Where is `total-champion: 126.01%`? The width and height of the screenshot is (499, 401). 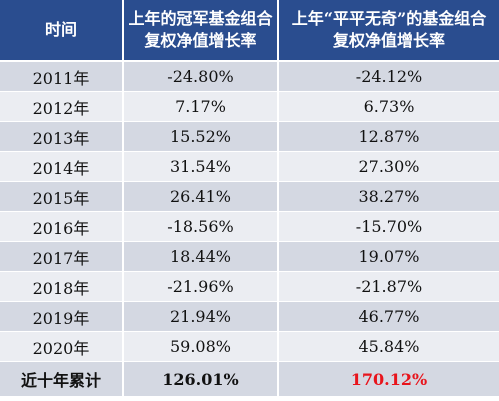 total-champion: 126.01% is located at coordinates (199, 379).